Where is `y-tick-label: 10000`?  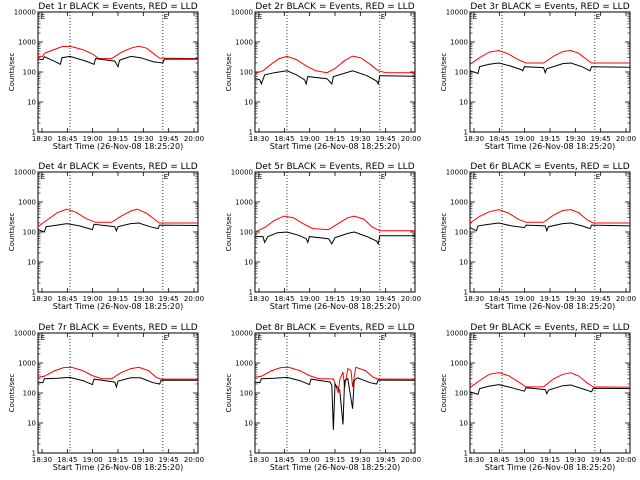
y-tick-label: 10000 is located at coordinates (457, 13).